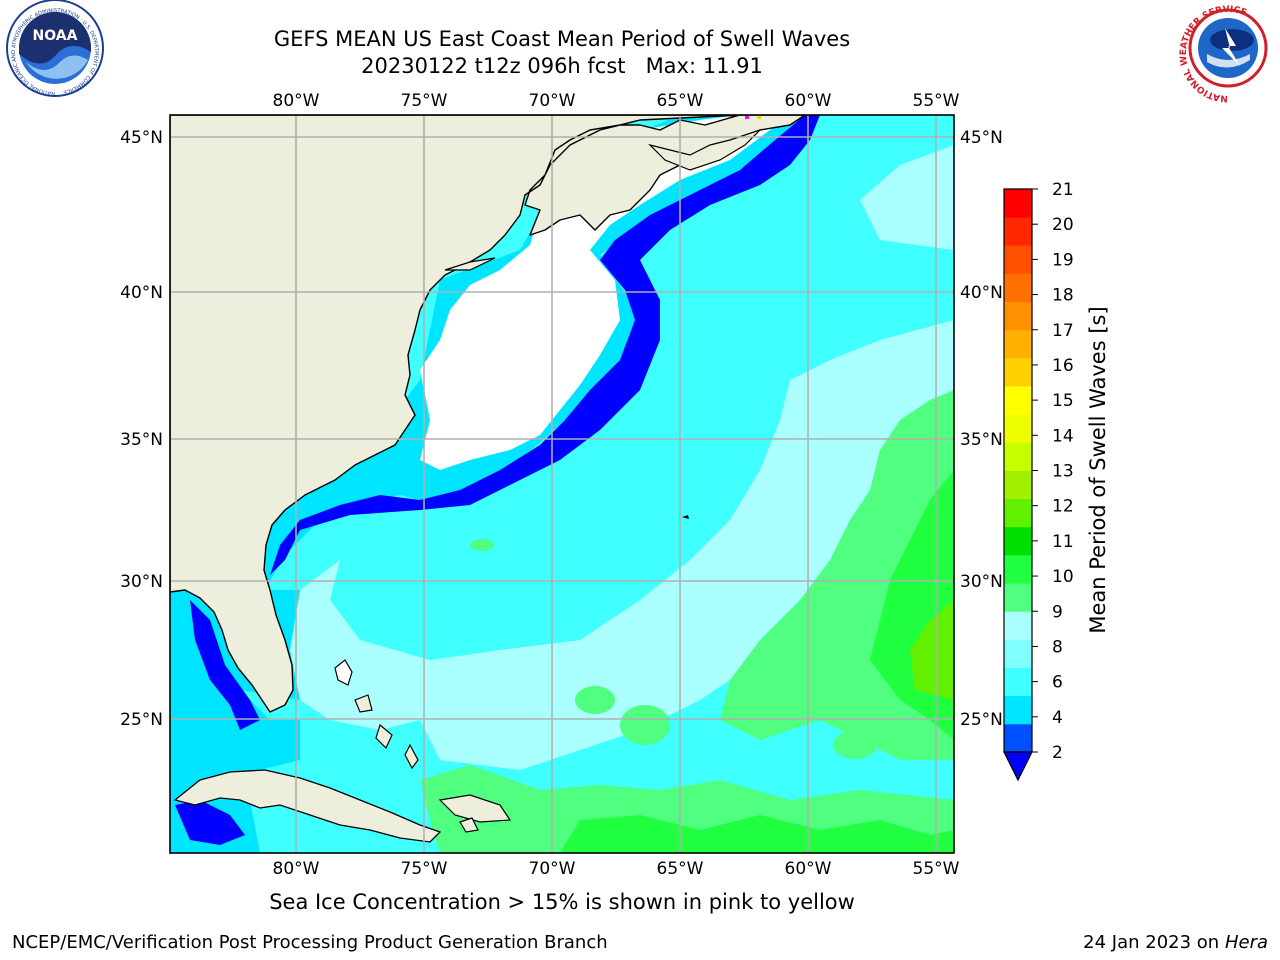  Describe the element at coordinates (704, 66) in the screenshot. I see `max-value: Max: 11.91` at that location.